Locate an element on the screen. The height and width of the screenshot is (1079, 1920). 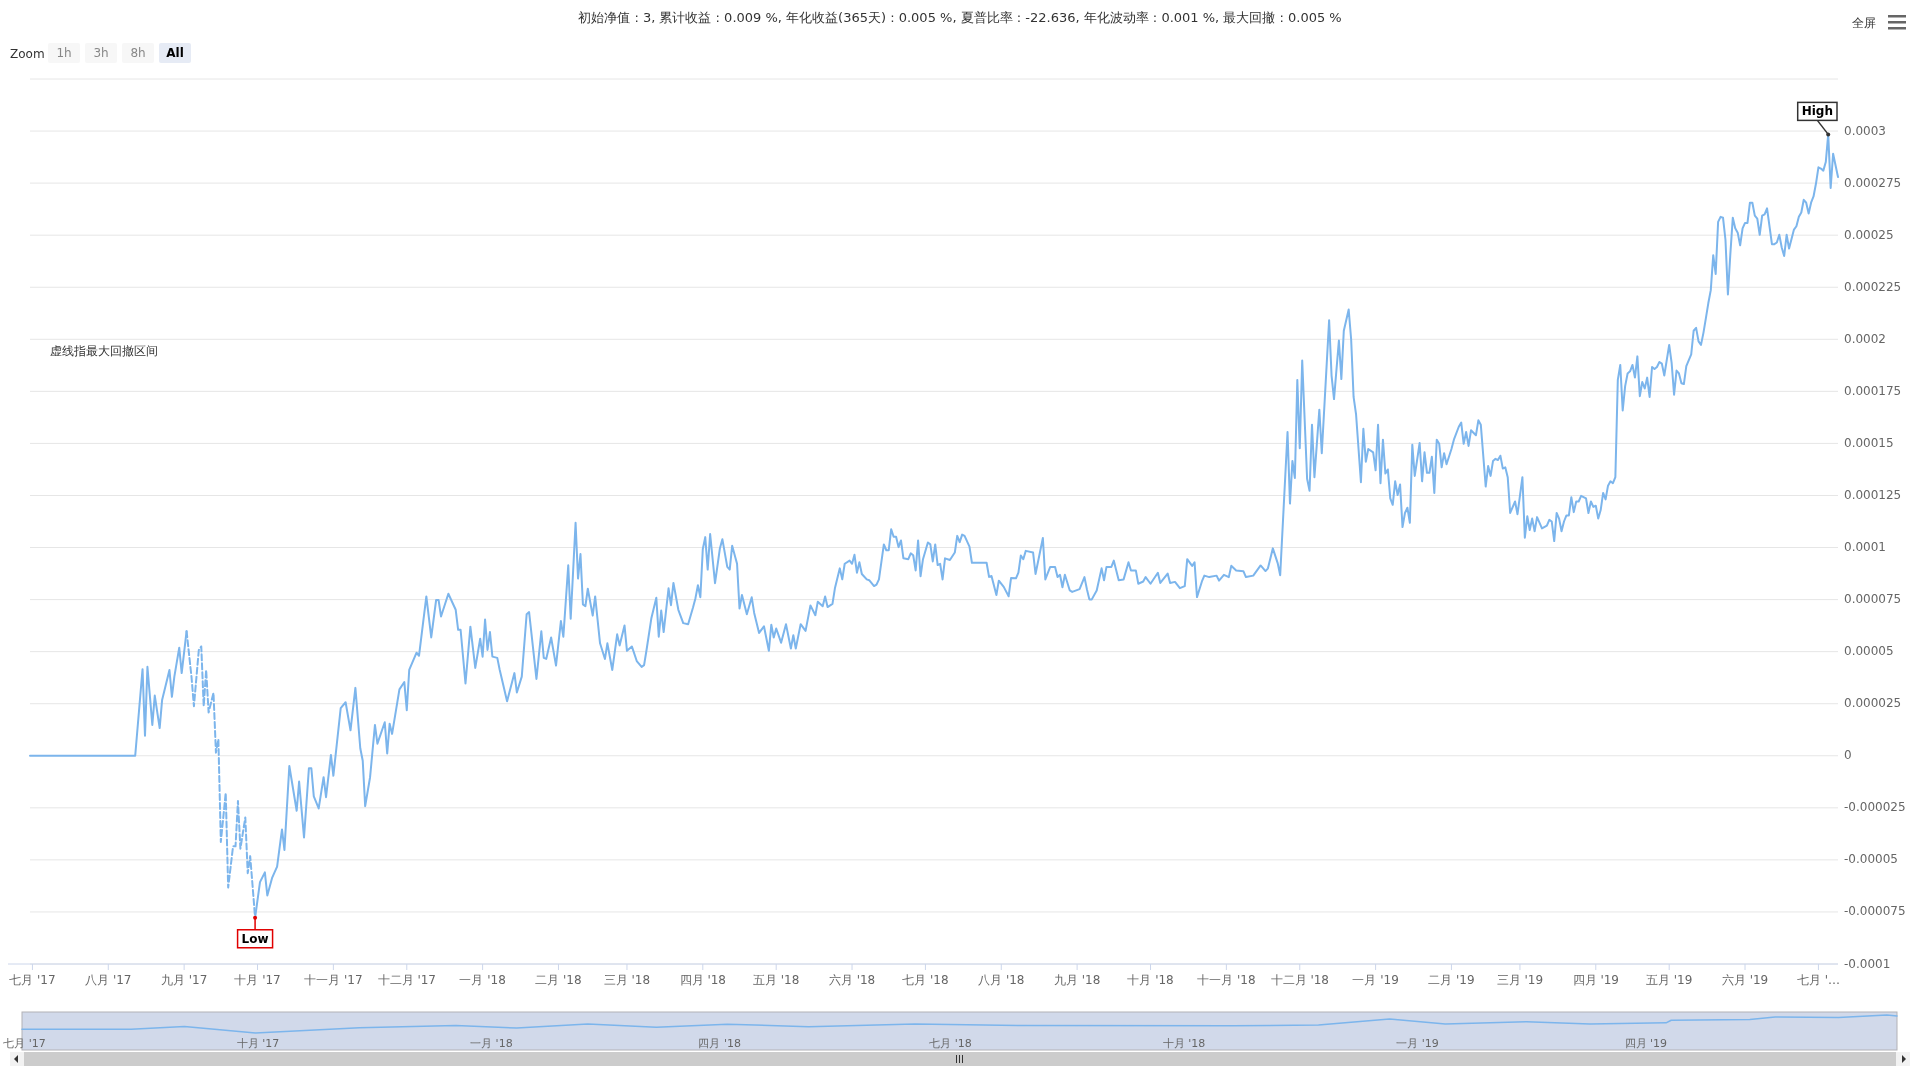
y-tick-label: 0.000275 is located at coordinates (1873, 182).